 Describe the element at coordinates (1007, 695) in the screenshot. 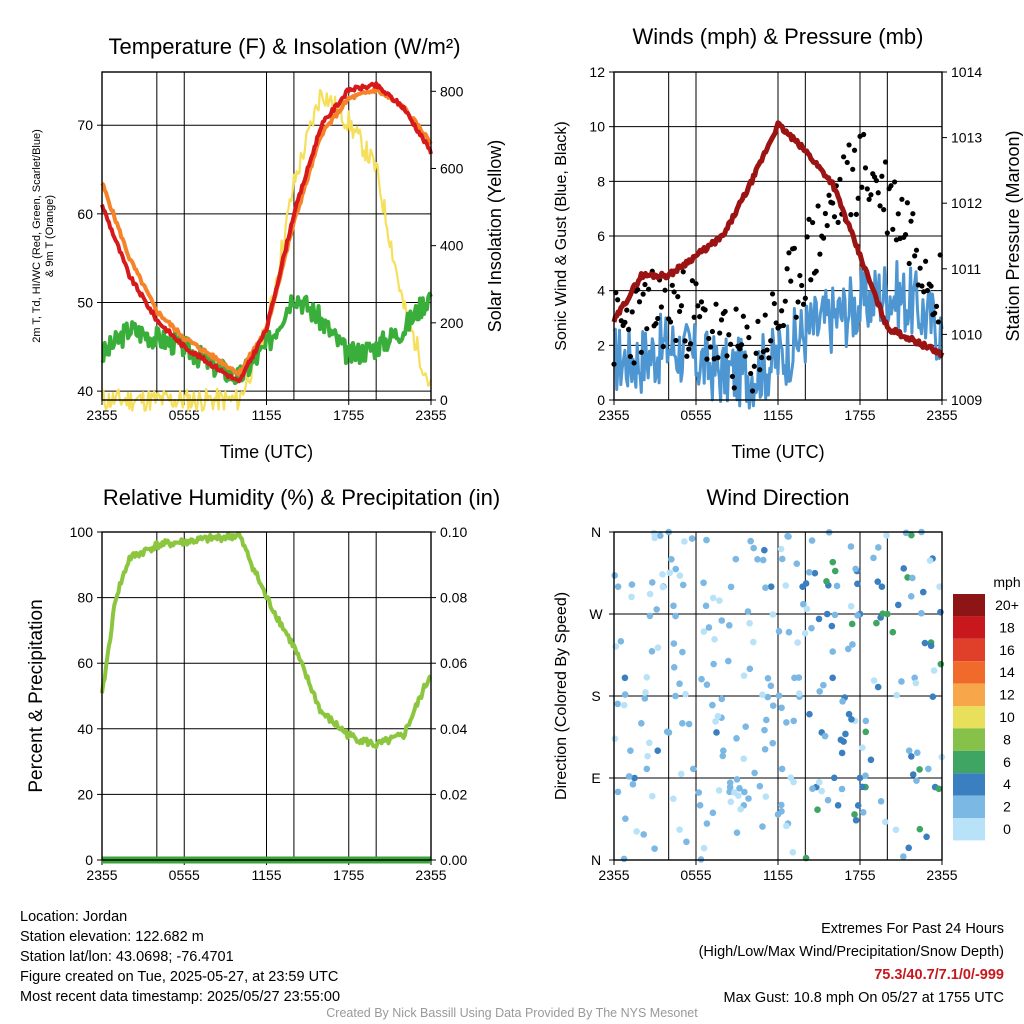

I see `dir-legend-label-4: 12` at that location.